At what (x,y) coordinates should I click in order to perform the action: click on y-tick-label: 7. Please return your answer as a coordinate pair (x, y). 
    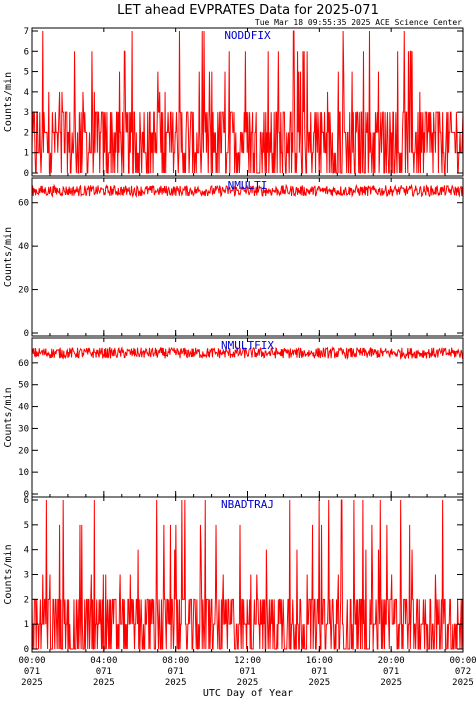
    Looking at the image, I should click on (26, 32).